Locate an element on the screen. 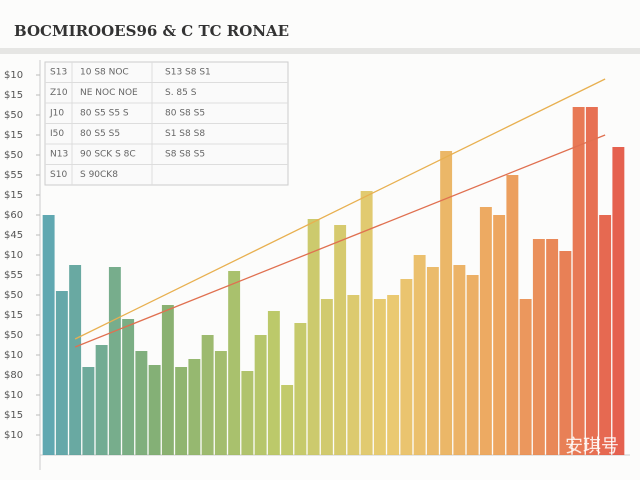  table-cell: 90 SCK S 8C is located at coordinates (108, 155).